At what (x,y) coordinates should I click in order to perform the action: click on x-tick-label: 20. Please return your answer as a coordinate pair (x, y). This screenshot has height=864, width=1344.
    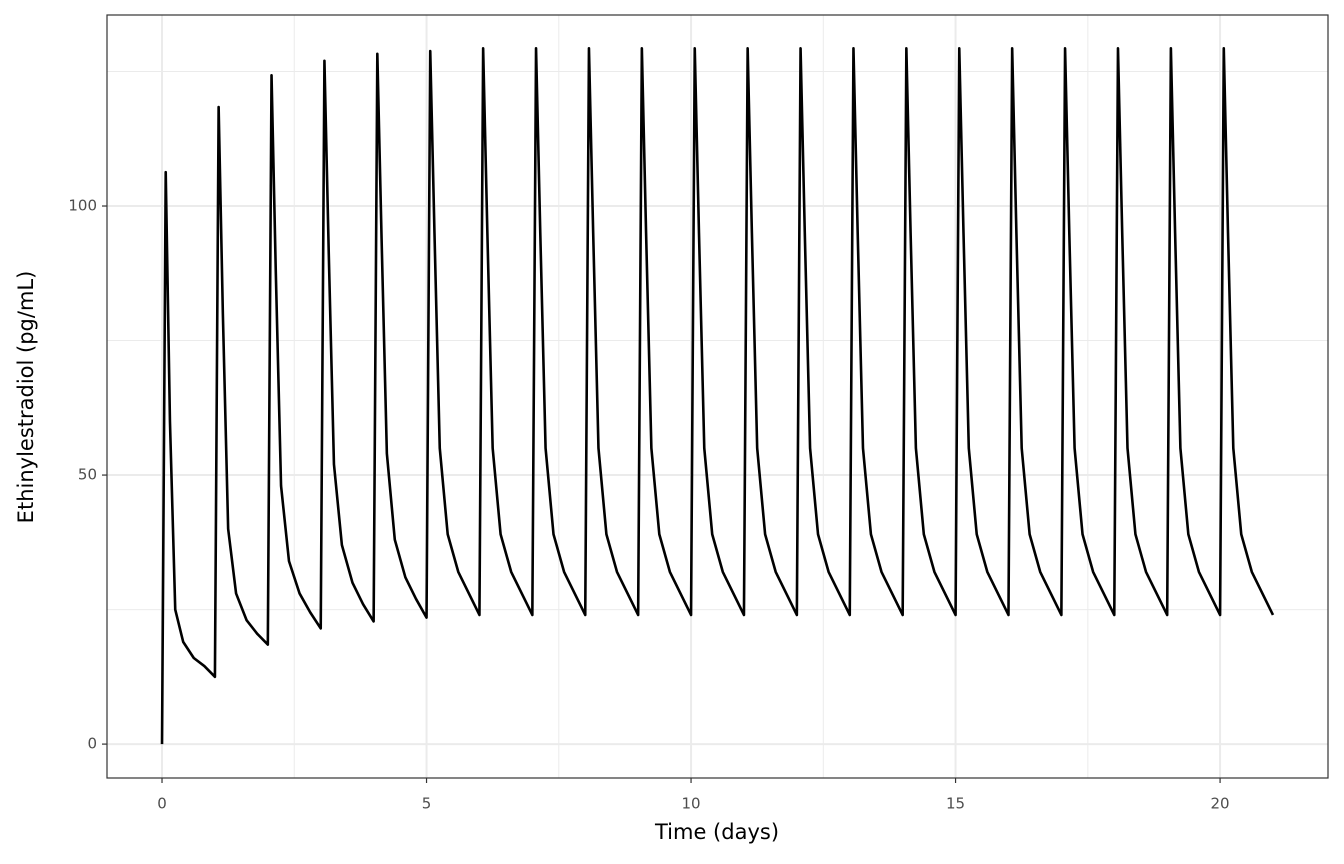
    Looking at the image, I should click on (1220, 804).